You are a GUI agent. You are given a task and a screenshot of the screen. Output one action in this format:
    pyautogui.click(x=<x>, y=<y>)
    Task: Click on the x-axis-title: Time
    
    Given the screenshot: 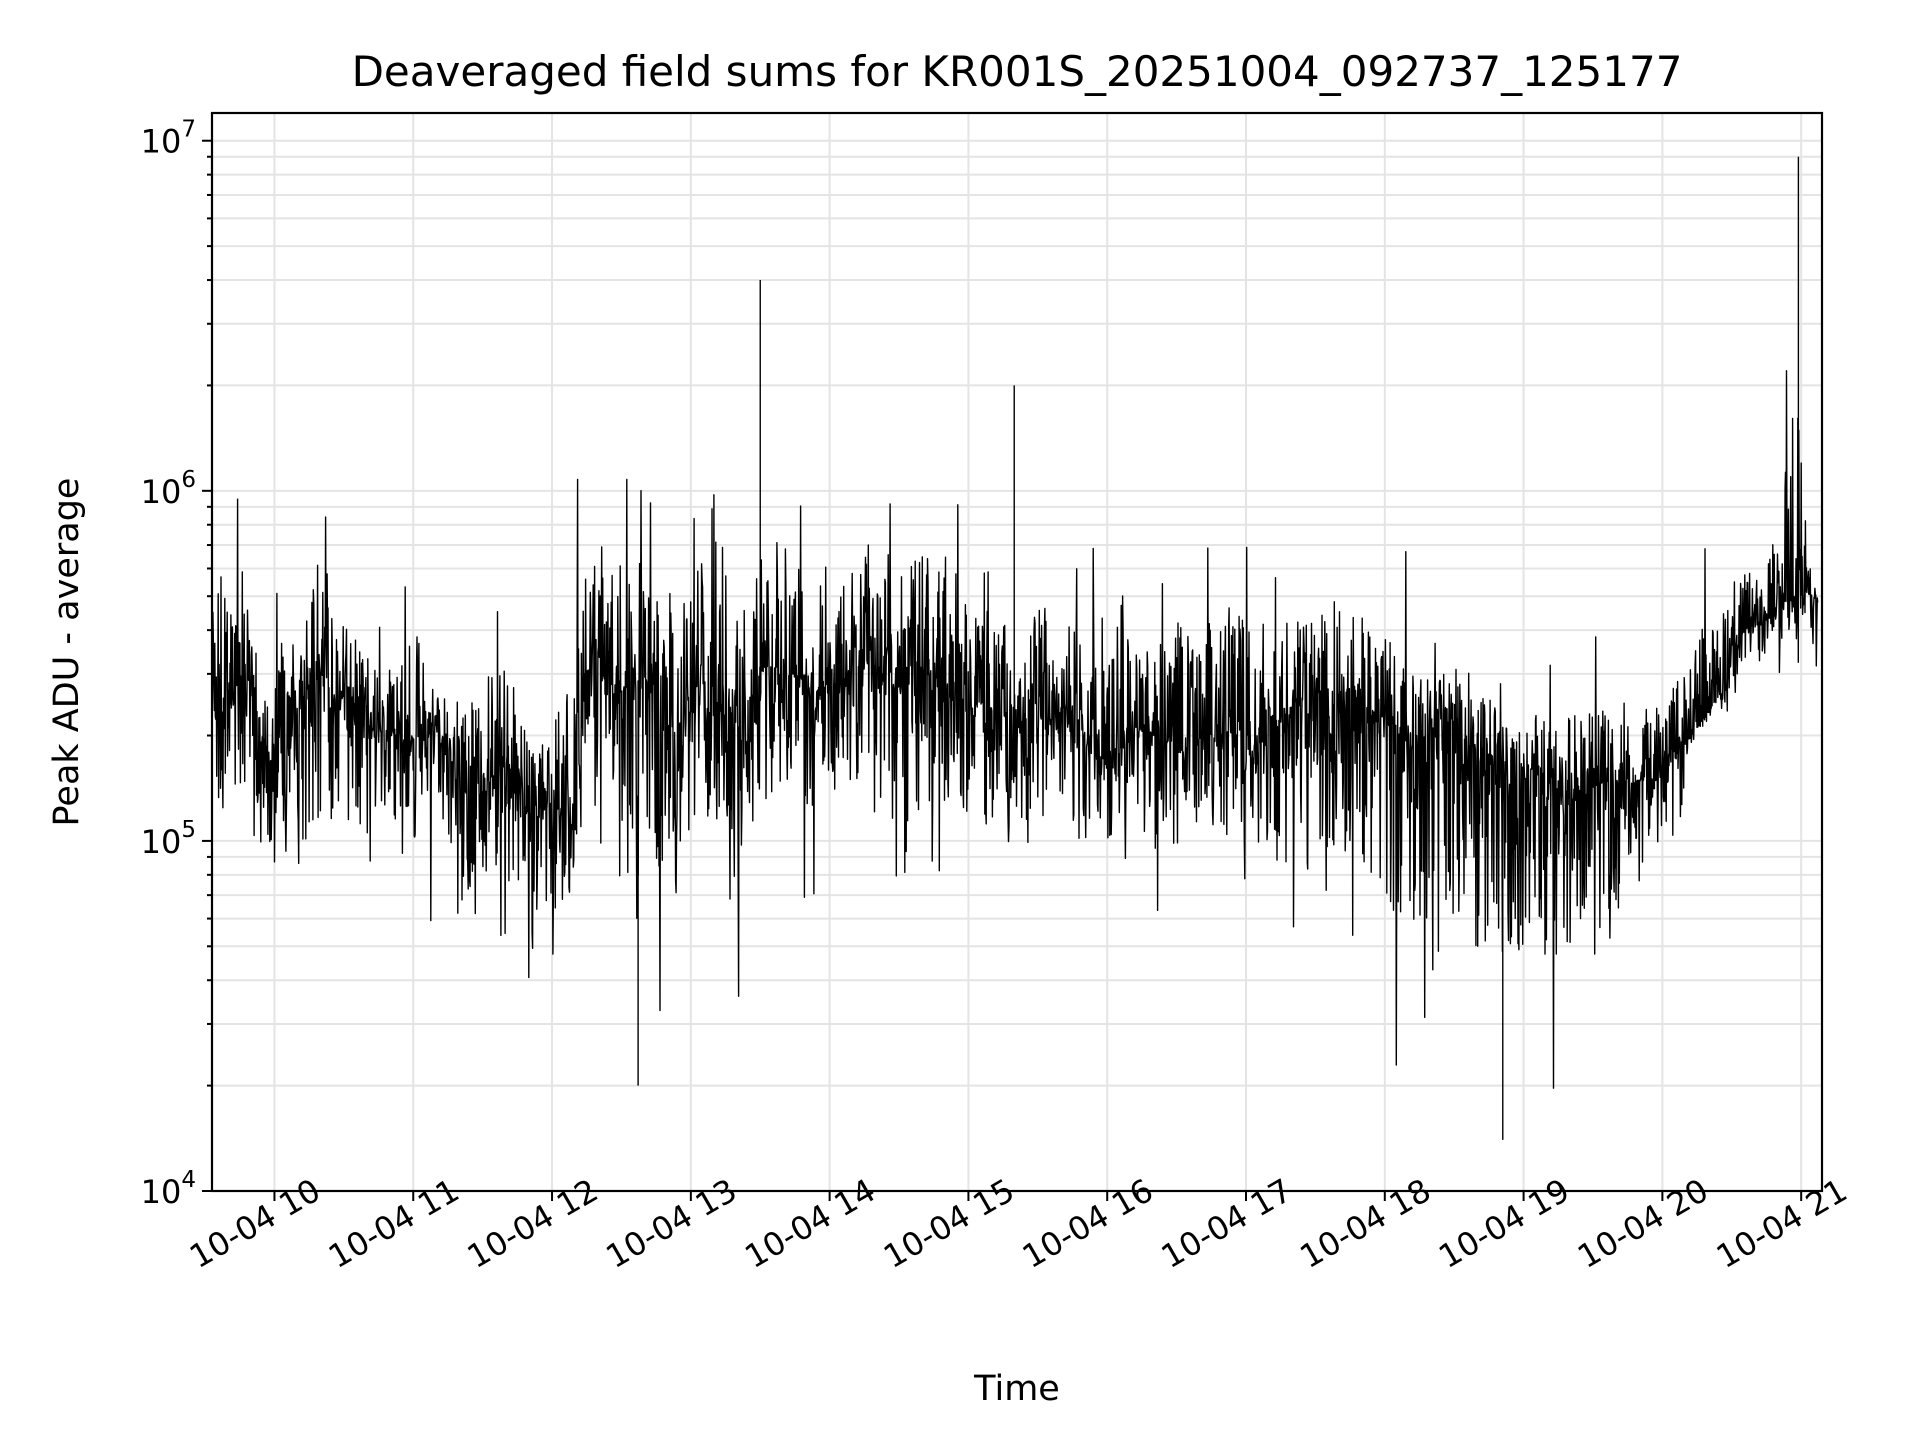 What is the action you would take?
    pyautogui.click(x=1016, y=1389)
    